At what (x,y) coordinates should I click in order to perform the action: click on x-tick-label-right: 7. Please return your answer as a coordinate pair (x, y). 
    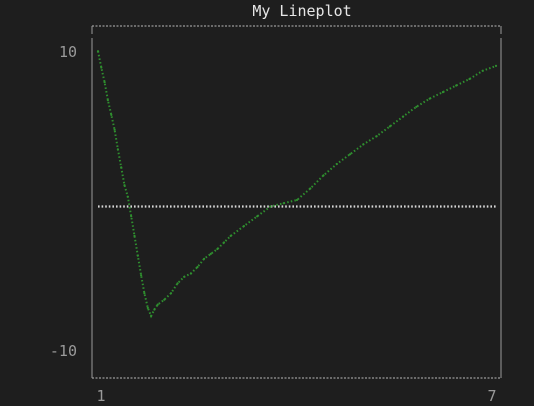
    Looking at the image, I should click on (491, 396).